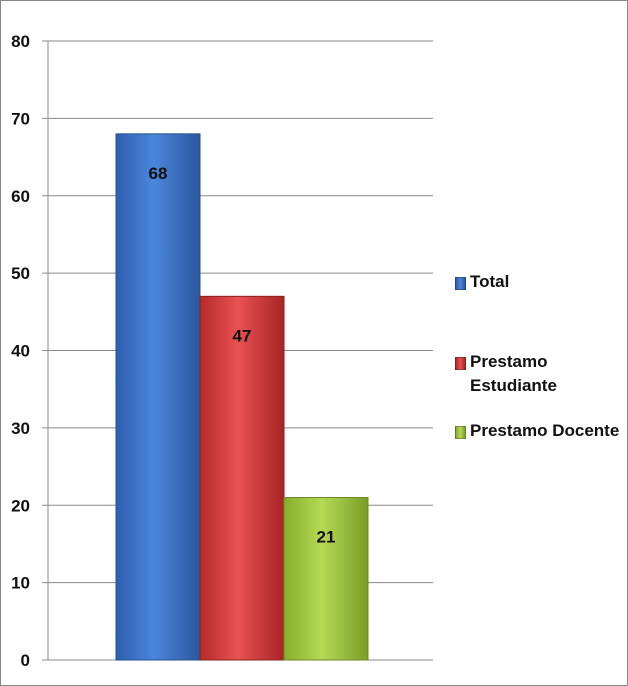 The height and width of the screenshot is (686, 628). What do you see at coordinates (20, 505) in the screenshot?
I see `y-tick-label-20: 20` at bounding box center [20, 505].